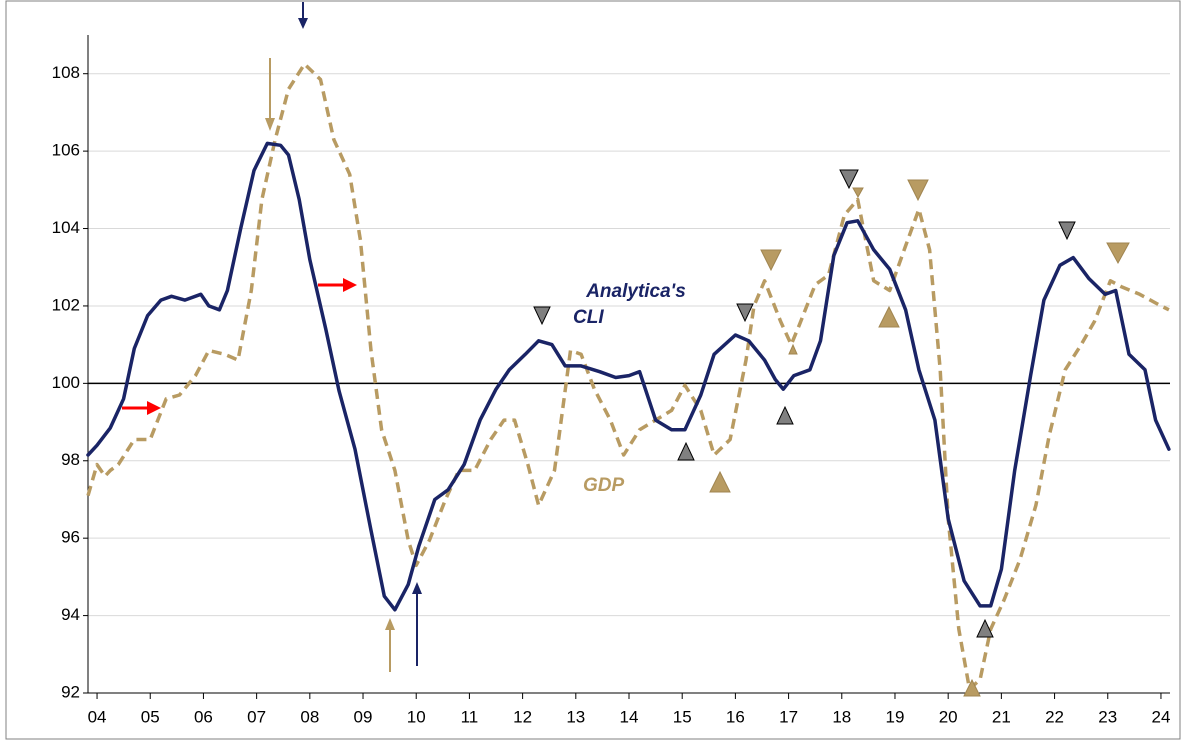 This screenshot has height=740, width=1182. I want to click on annotation: CLI, so click(588, 317).